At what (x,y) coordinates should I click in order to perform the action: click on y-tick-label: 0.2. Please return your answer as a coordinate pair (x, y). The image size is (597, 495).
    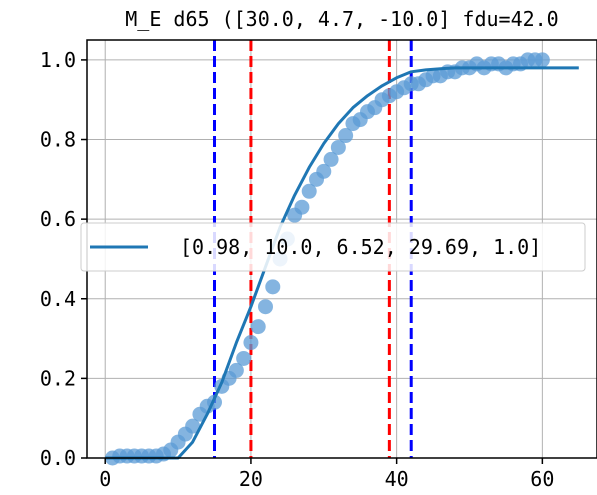
    Looking at the image, I should click on (58, 378).